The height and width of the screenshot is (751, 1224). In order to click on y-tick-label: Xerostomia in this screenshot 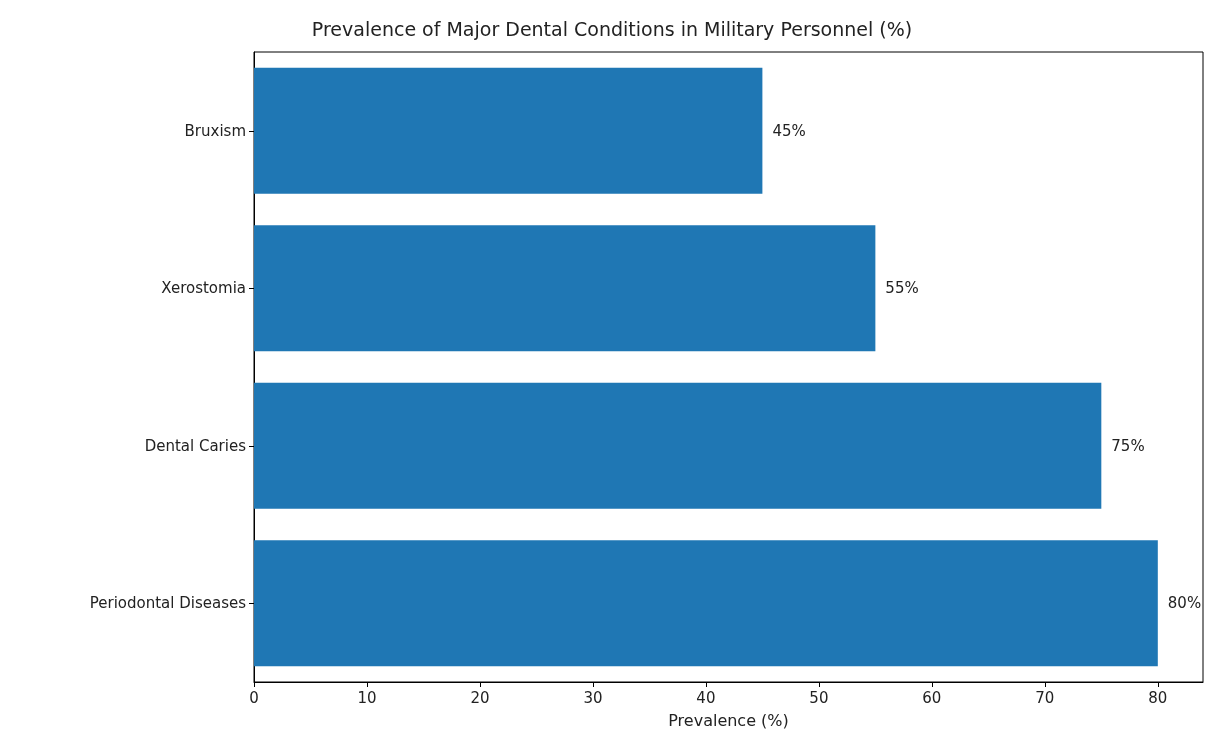, I will do `click(203, 288)`.